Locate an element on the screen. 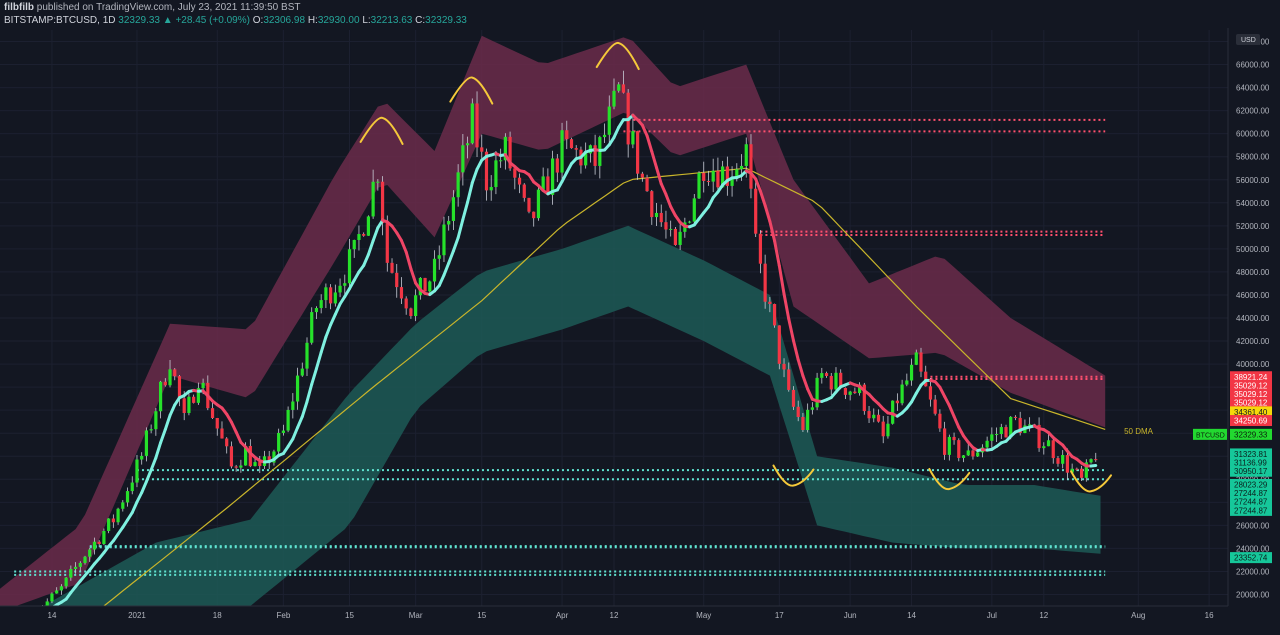 The height and width of the screenshot is (635, 1280). low-label: L: is located at coordinates (366, 20).